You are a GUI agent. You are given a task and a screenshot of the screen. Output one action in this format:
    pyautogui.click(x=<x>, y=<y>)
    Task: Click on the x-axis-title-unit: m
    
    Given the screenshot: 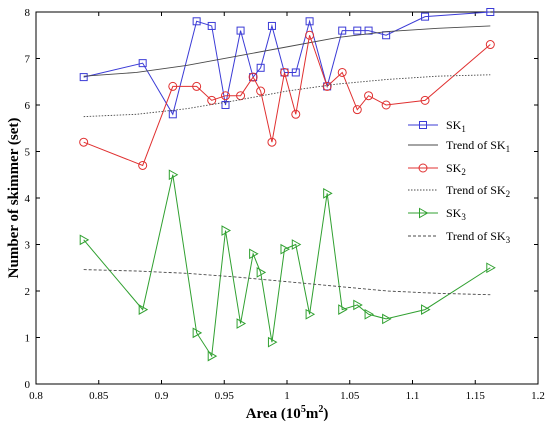 What is the action you would take?
    pyautogui.click(x=312, y=414)
    